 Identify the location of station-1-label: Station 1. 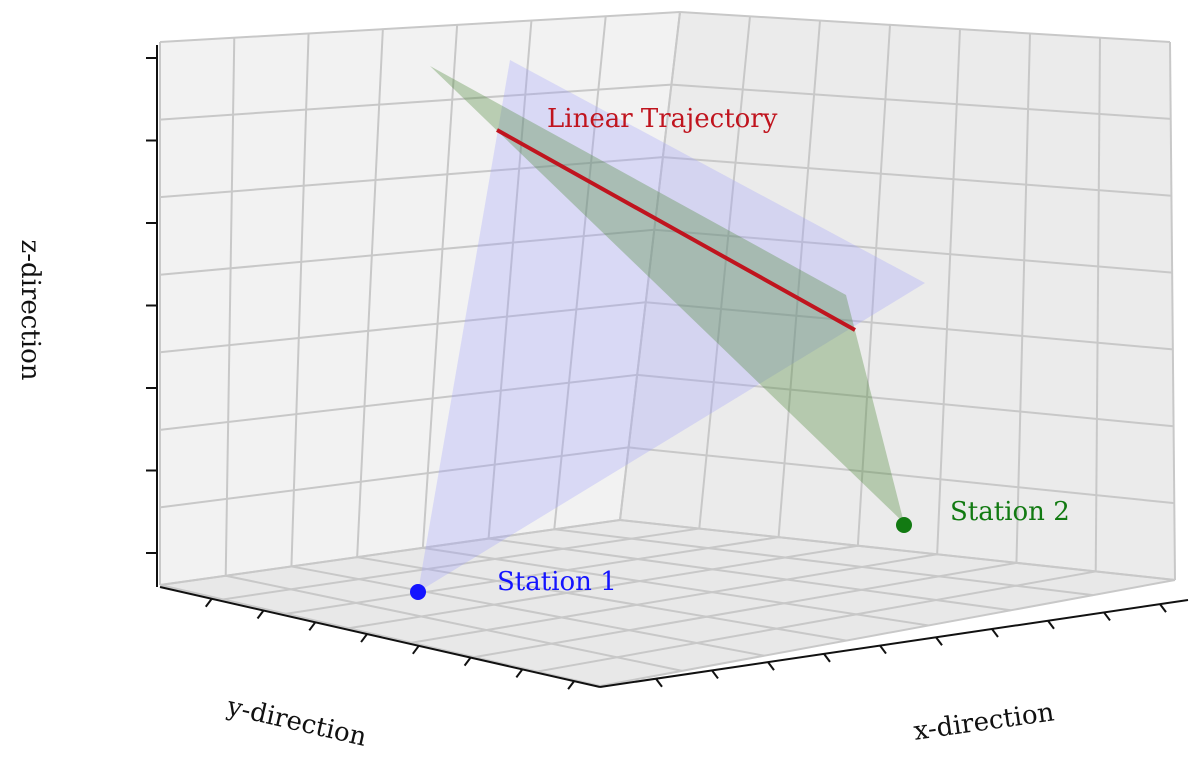
(557, 582).